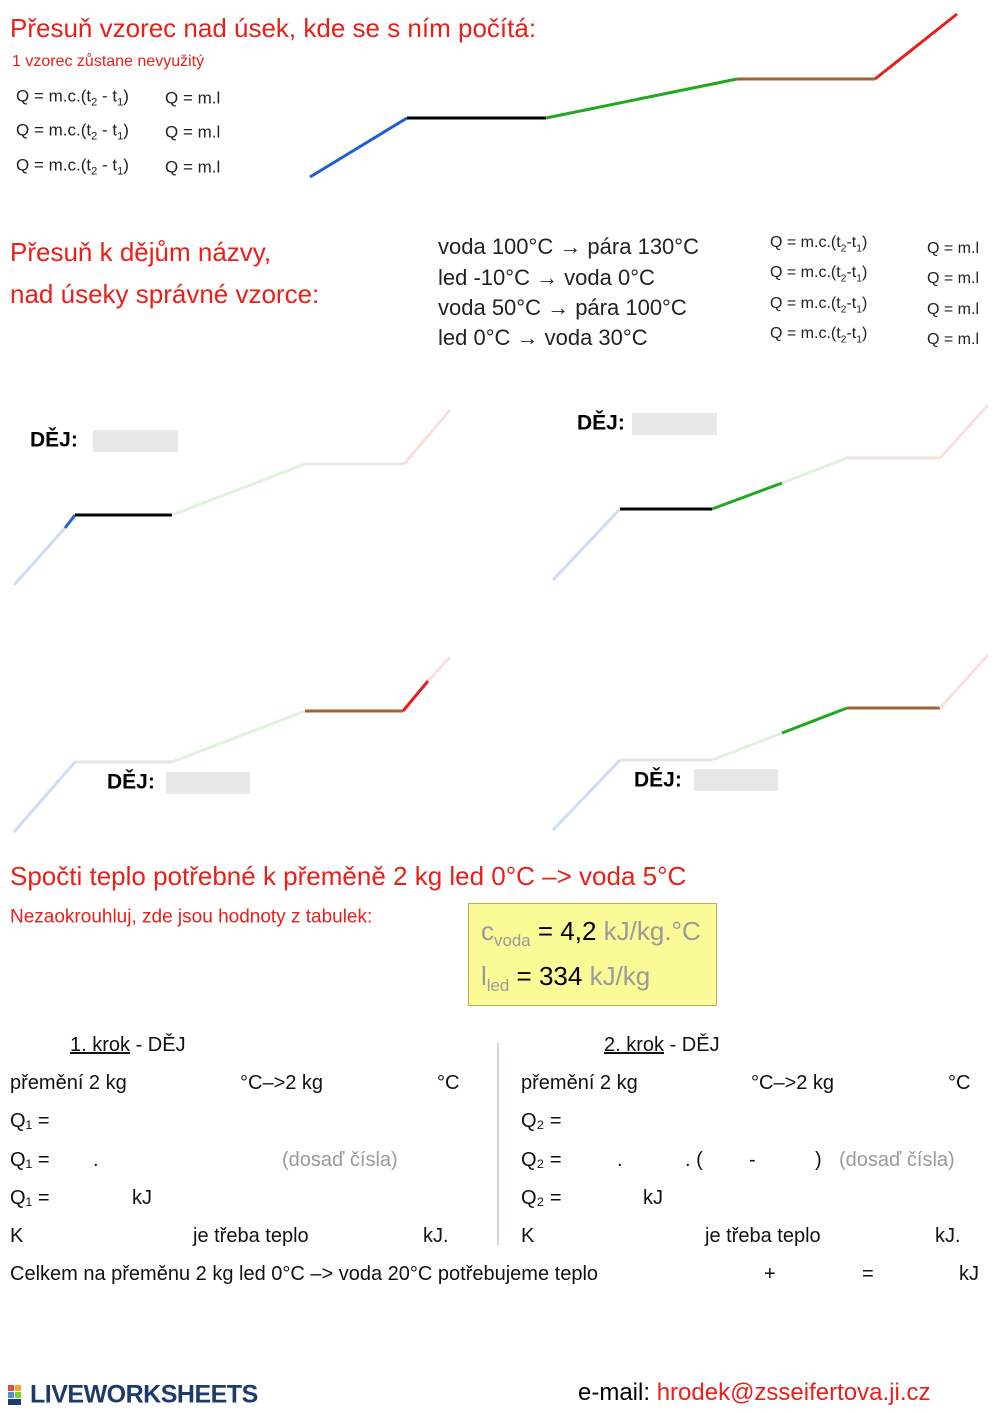 The image size is (1000, 1413). I want to click on symbol: l, so click(484, 975).